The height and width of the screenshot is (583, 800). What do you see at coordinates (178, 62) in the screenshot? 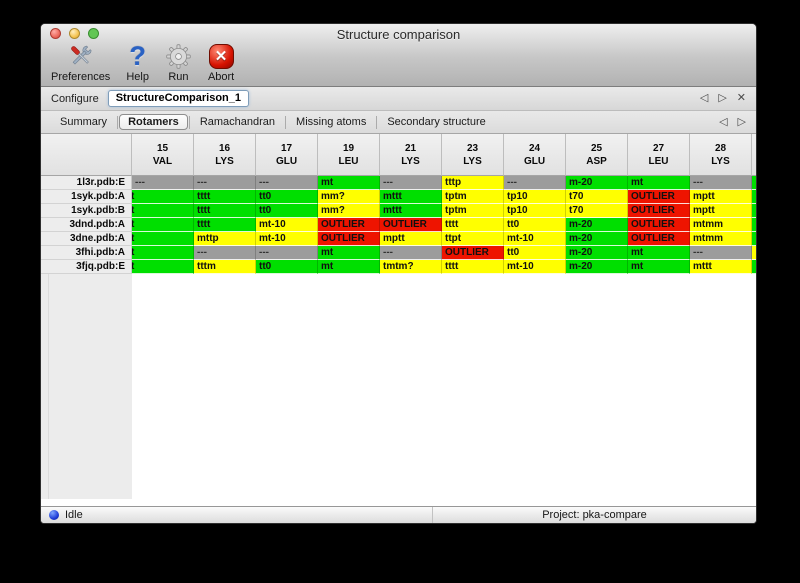
I see `run-button: Run` at bounding box center [178, 62].